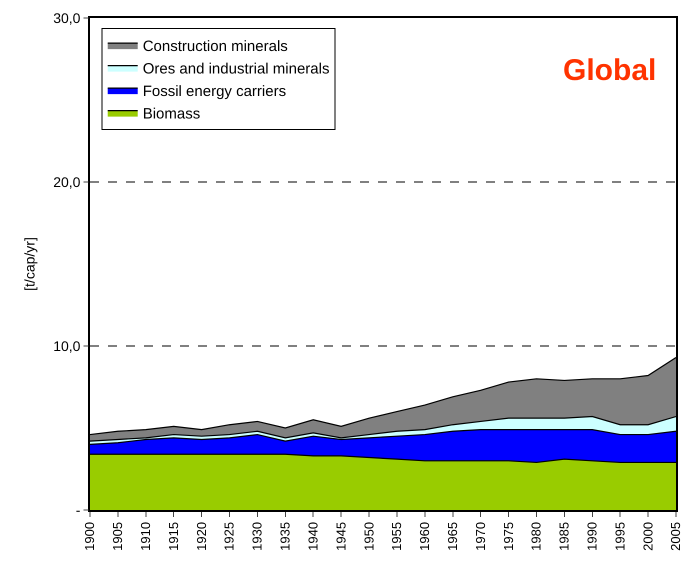 Image resolution: width=691 pixels, height=565 pixels. What do you see at coordinates (67, 182) in the screenshot?
I see `y-tick-label: 20,0` at bounding box center [67, 182].